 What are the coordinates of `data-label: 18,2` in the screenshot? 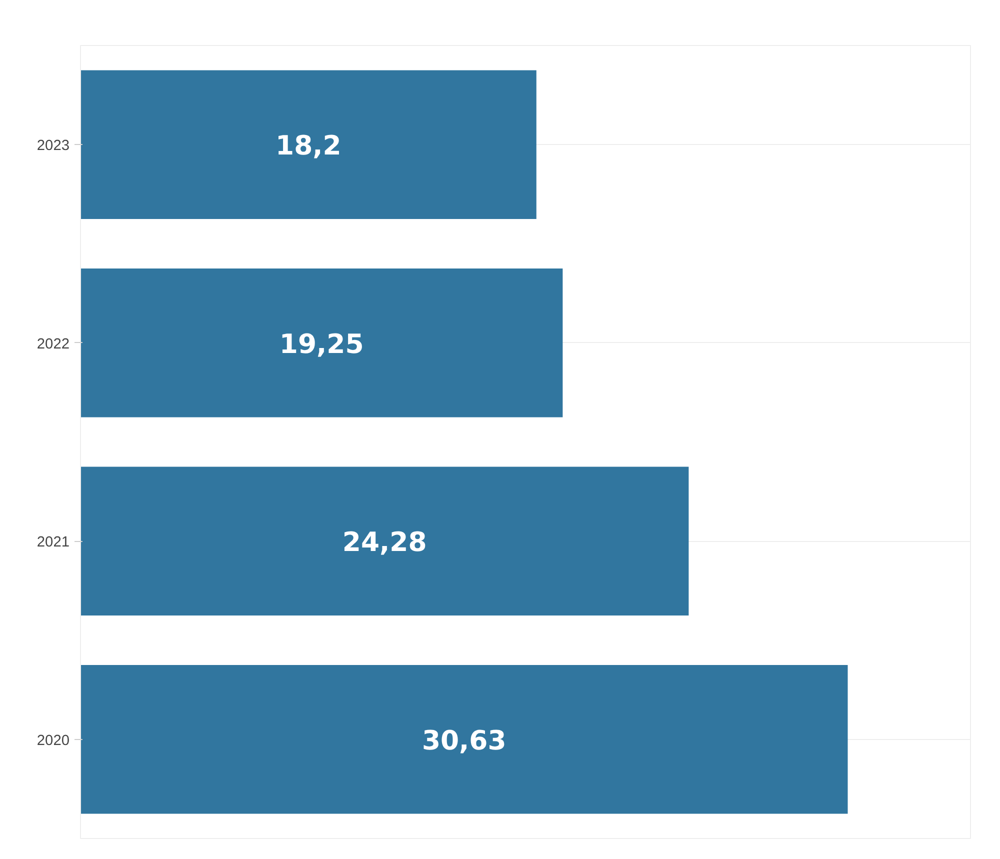 It's located at (309, 146).